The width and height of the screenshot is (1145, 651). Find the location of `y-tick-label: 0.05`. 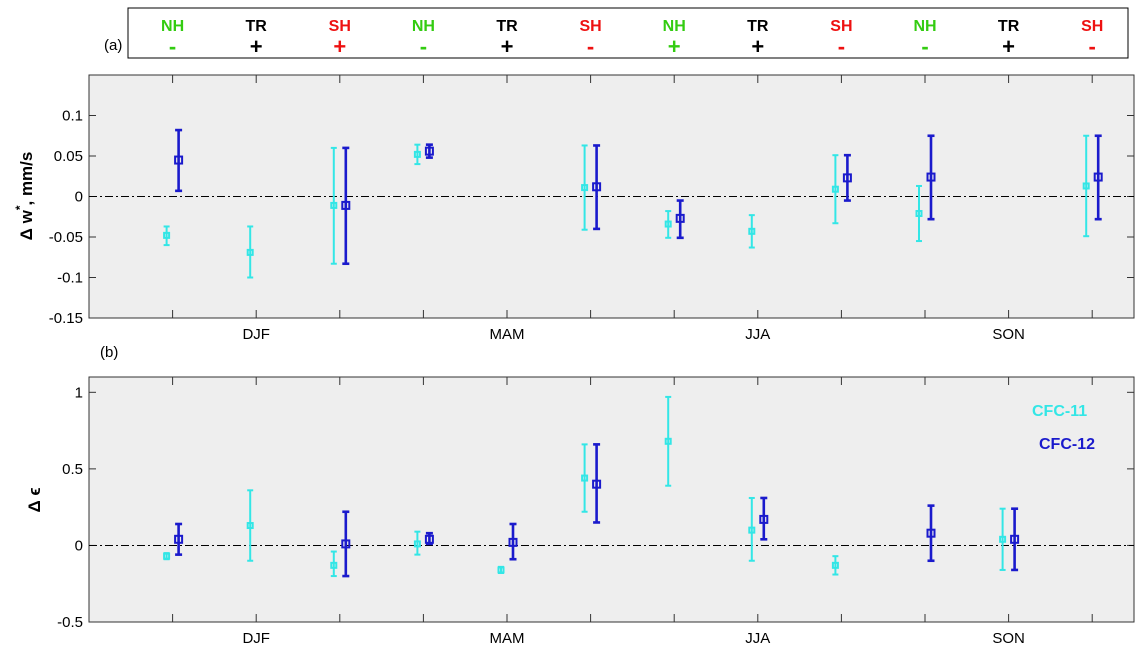

y-tick-label: 0.05 is located at coordinates (68, 156).